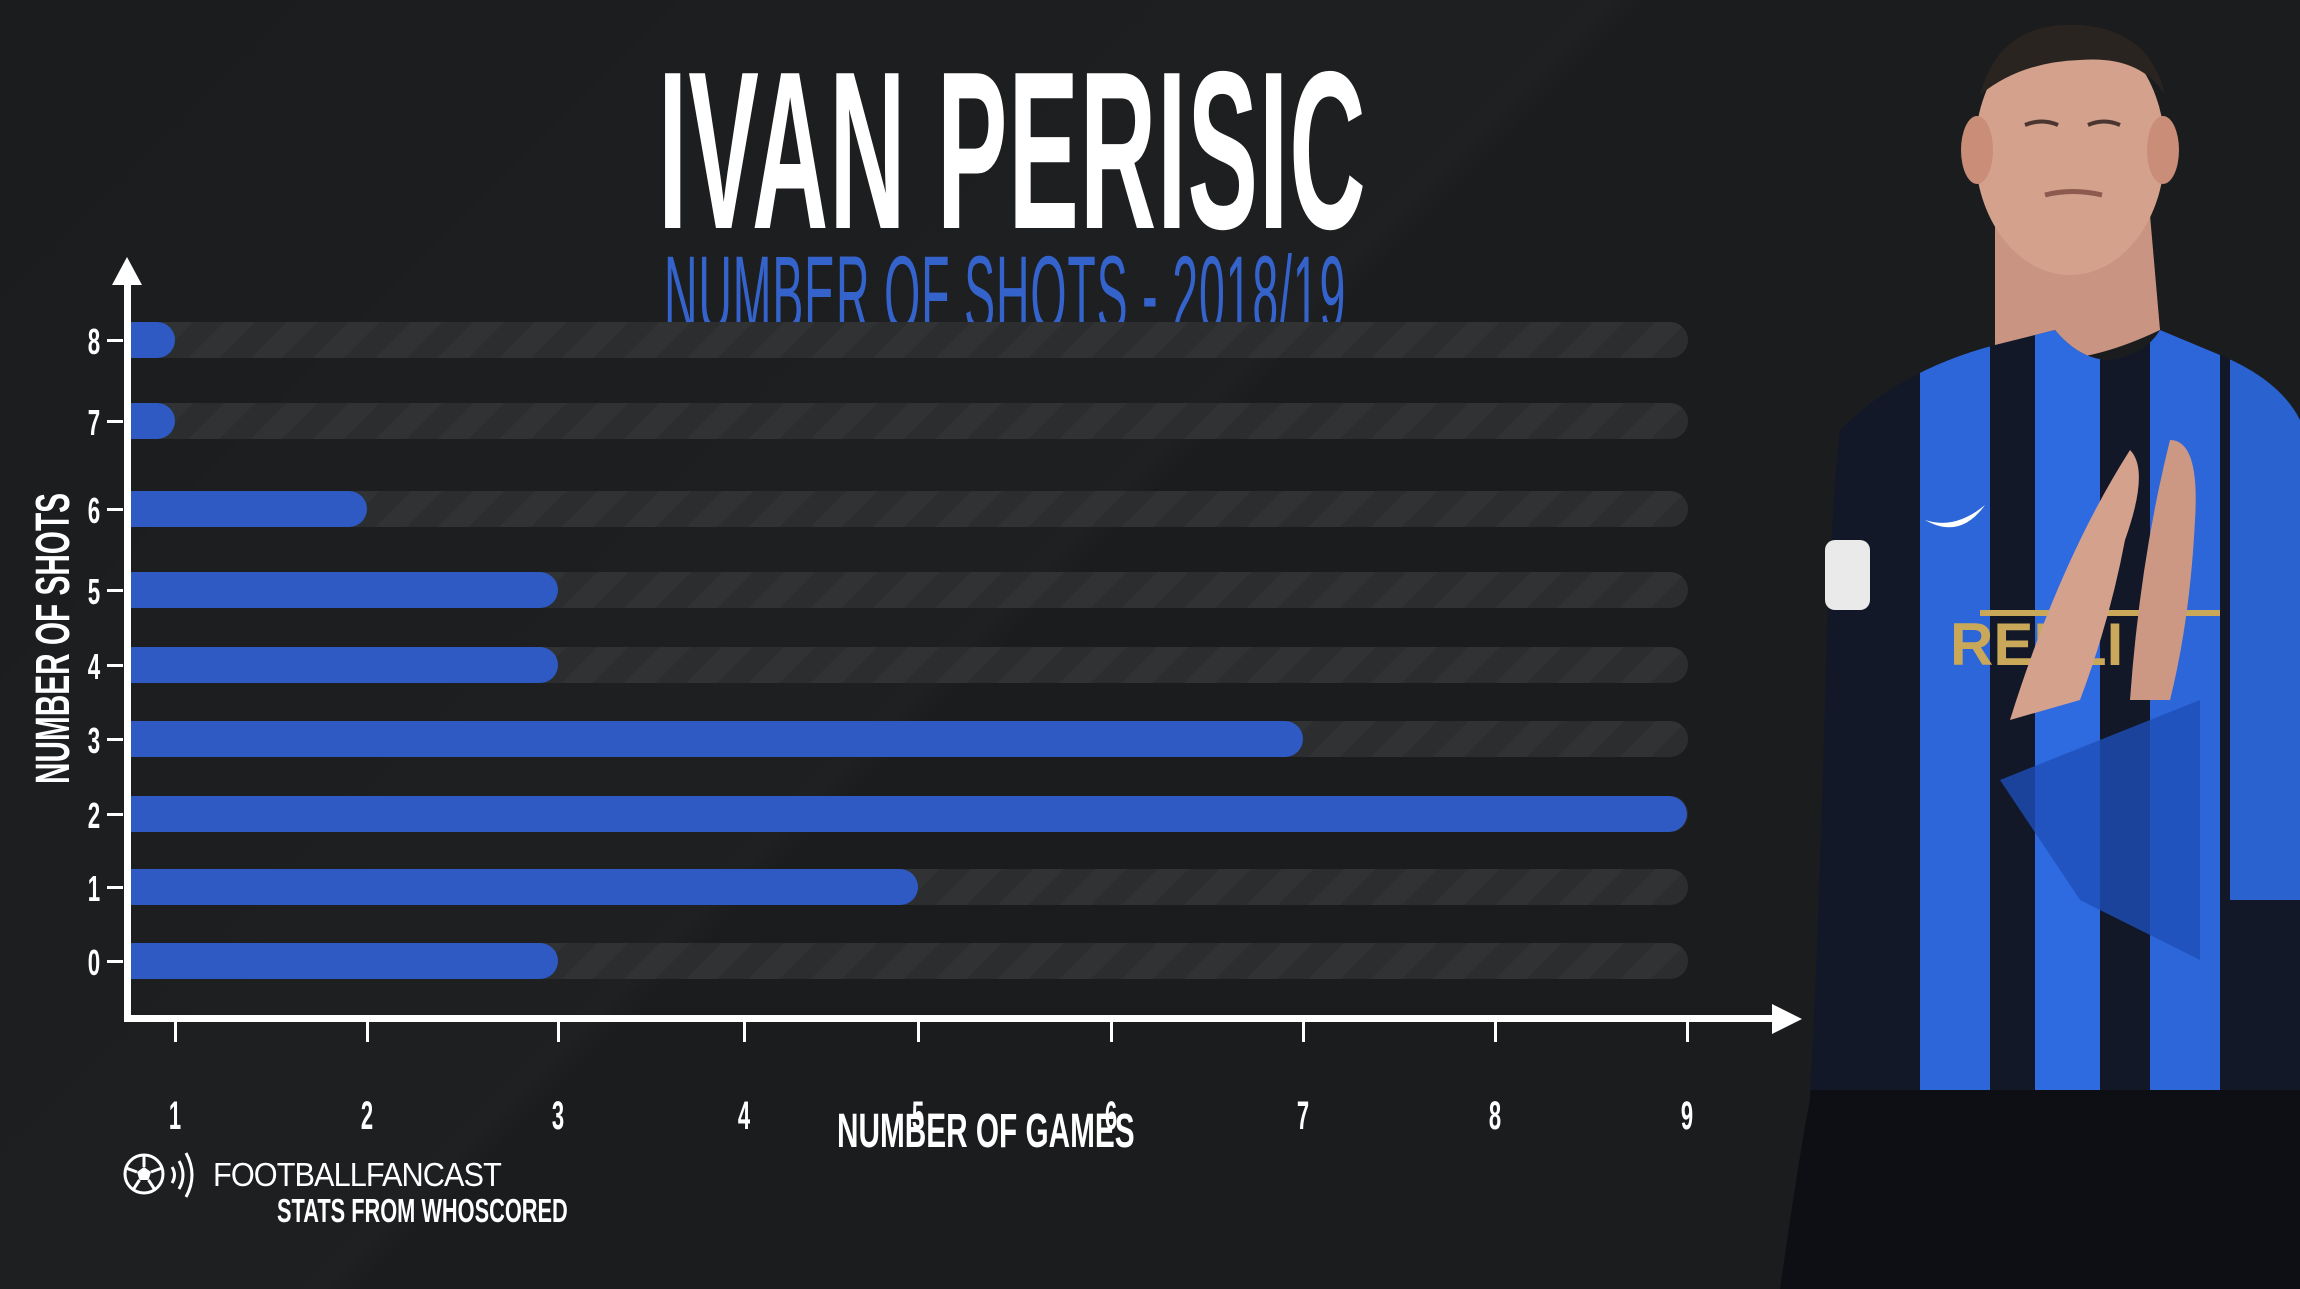 Image resolution: width=2300 pixels, height=1289 pixels. What do you see at coordinates (986, 1131) in the screenshot?
I see `x-axis-label: NUMBER OF GAMES` at bounding box center [986, 1131].